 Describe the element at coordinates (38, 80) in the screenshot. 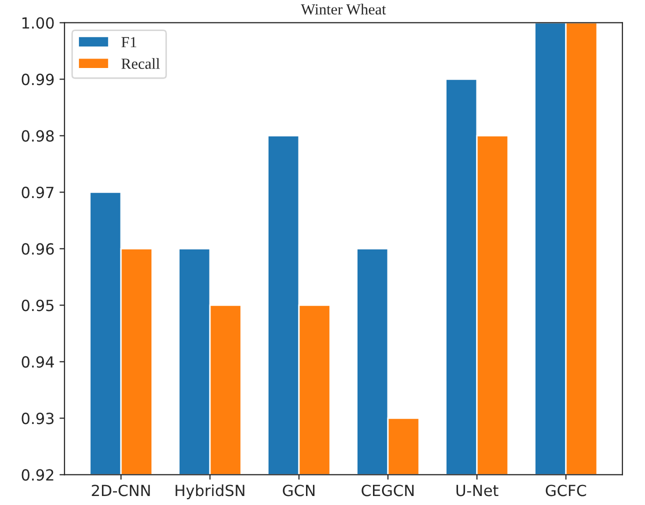

I see `y-tick-label: 0.99` at that location.